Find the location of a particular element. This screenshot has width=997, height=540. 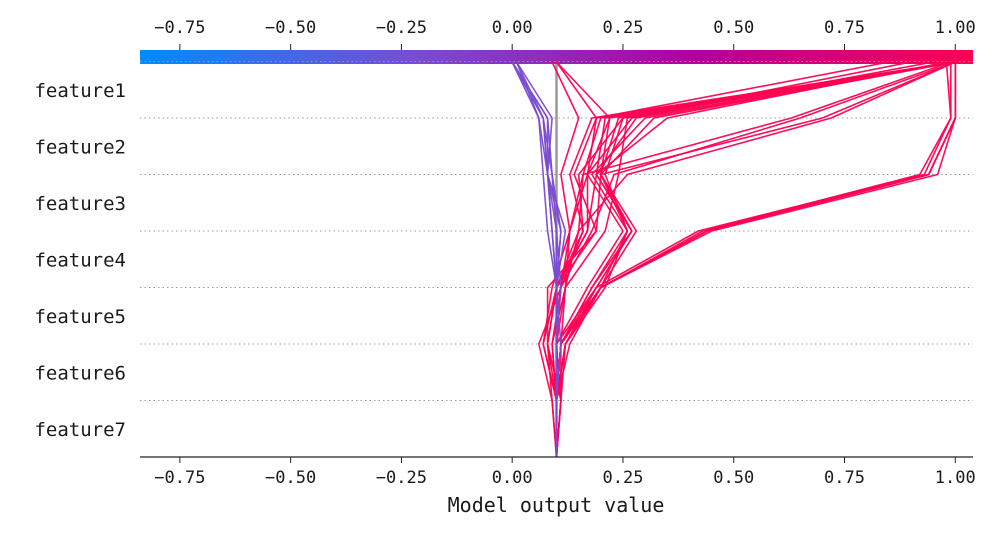

x-tick-label-top: 1.00 is located at coordinates (955, 28).